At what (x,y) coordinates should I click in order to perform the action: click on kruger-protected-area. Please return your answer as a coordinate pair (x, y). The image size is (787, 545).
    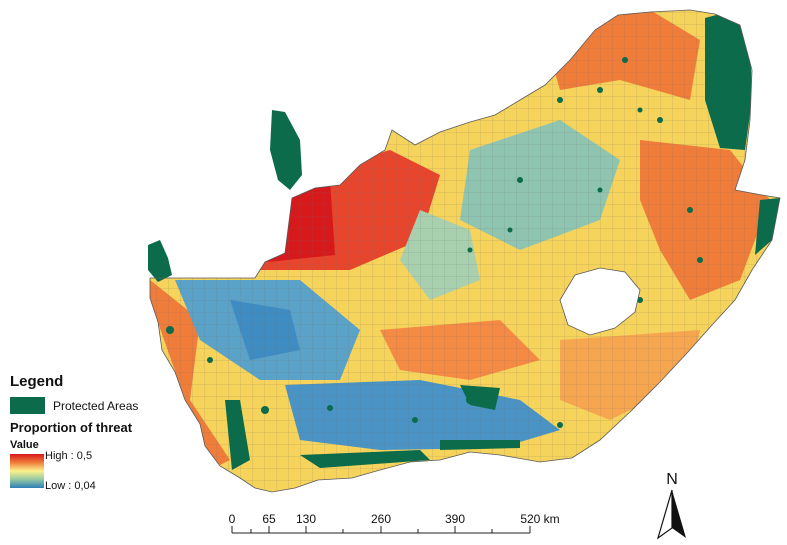
    Looking at the image, I should click on (728, 80).